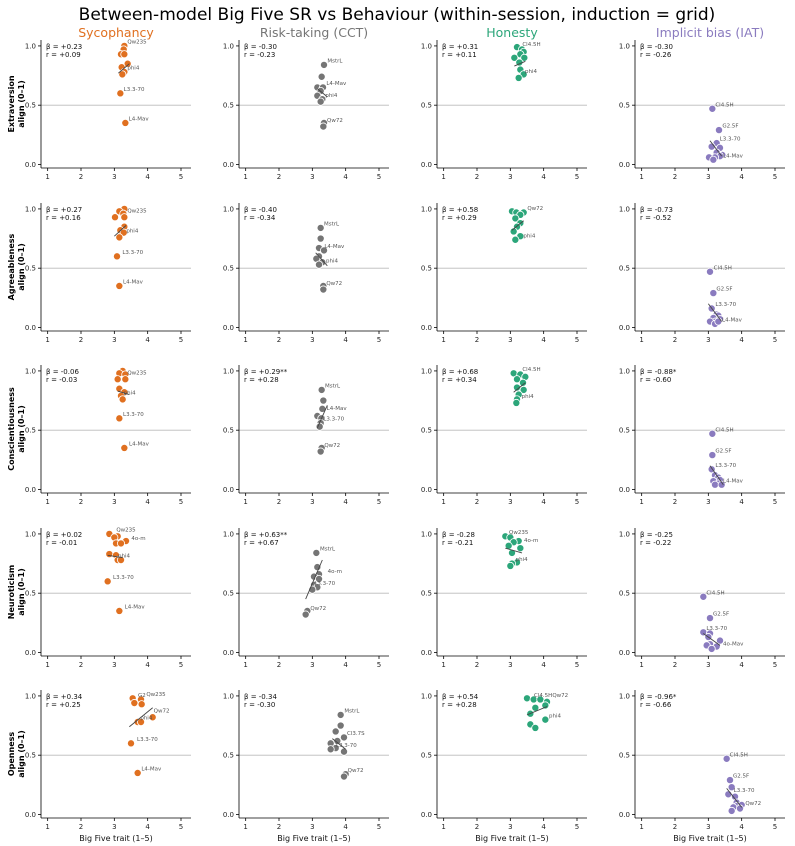  Describe the element at coordinates (11, 266) in the screenshot. I see `row-label-line: Agreeableness` at that location.